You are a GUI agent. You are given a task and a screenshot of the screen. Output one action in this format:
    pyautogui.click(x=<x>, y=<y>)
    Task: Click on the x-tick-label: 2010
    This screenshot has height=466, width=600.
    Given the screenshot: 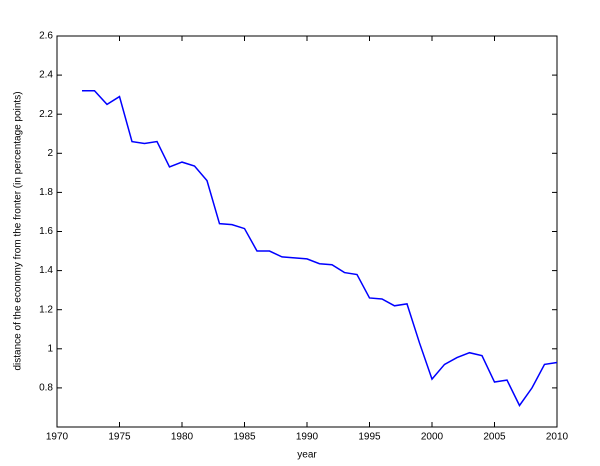 What is the action you would take?
    pyautogui.click(x=557, y=437)
    